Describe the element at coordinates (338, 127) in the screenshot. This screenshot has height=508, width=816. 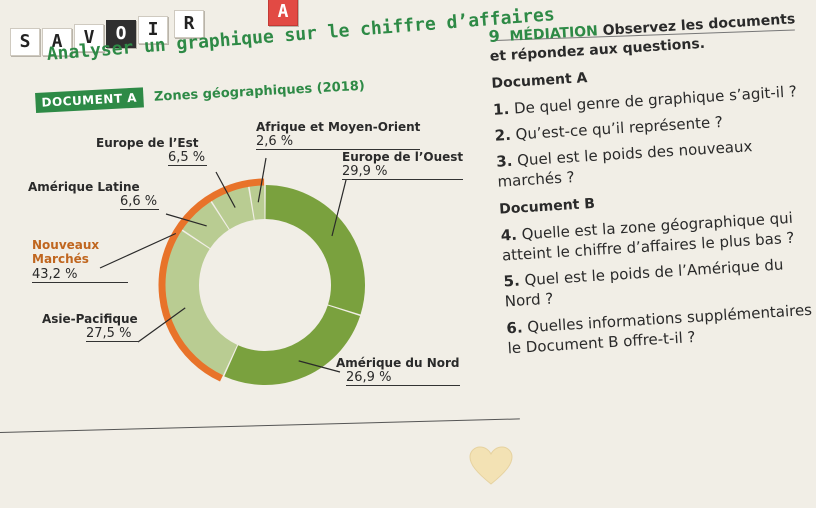
I see `label-afrique-name: Afrique et Moyen-Orient` at that location.